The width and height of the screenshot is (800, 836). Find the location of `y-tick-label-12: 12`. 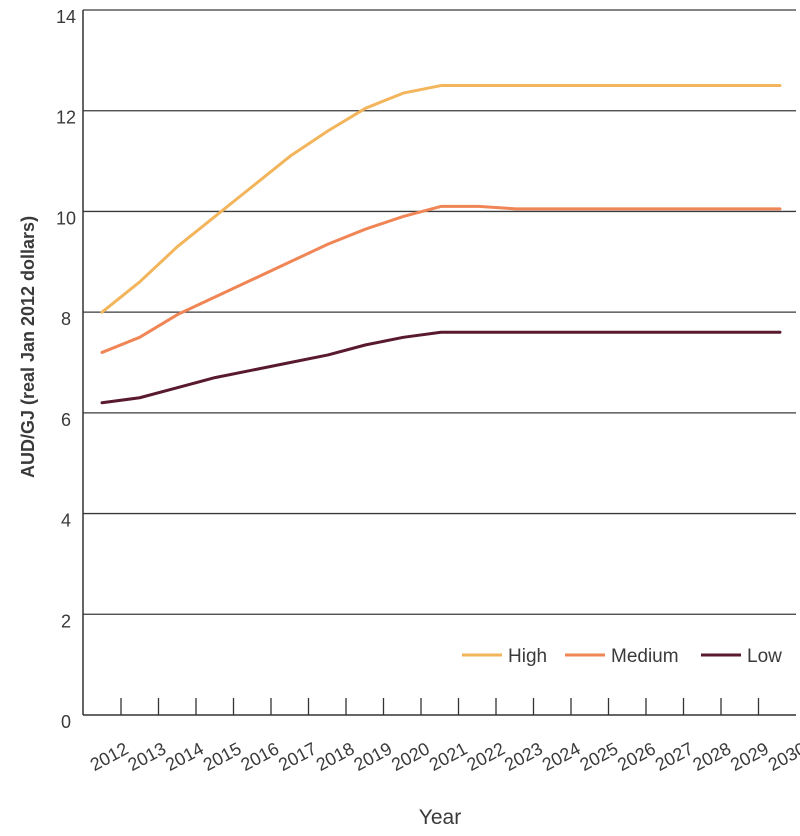

y-tick-label-12: 12 is located at coordinates (66, 118).